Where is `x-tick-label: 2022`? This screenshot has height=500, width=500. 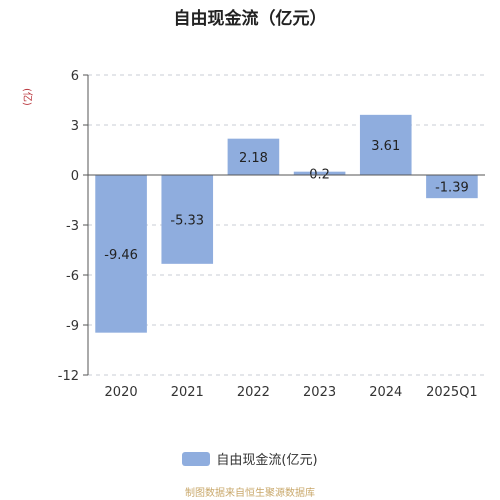 x-tick-label: 2022 is located at coordinates (253, 392).